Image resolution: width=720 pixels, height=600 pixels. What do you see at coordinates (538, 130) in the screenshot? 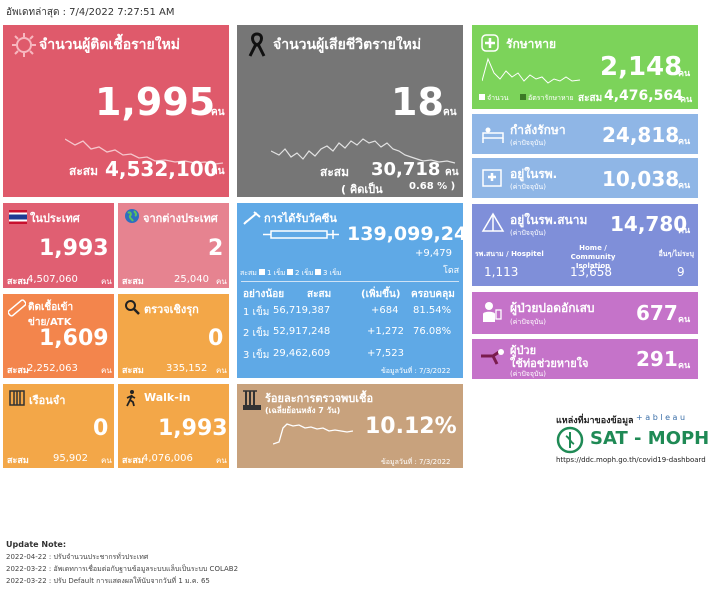
I see `in-treatment-title: กำลังรักษา` at bounding box center [538, 130].